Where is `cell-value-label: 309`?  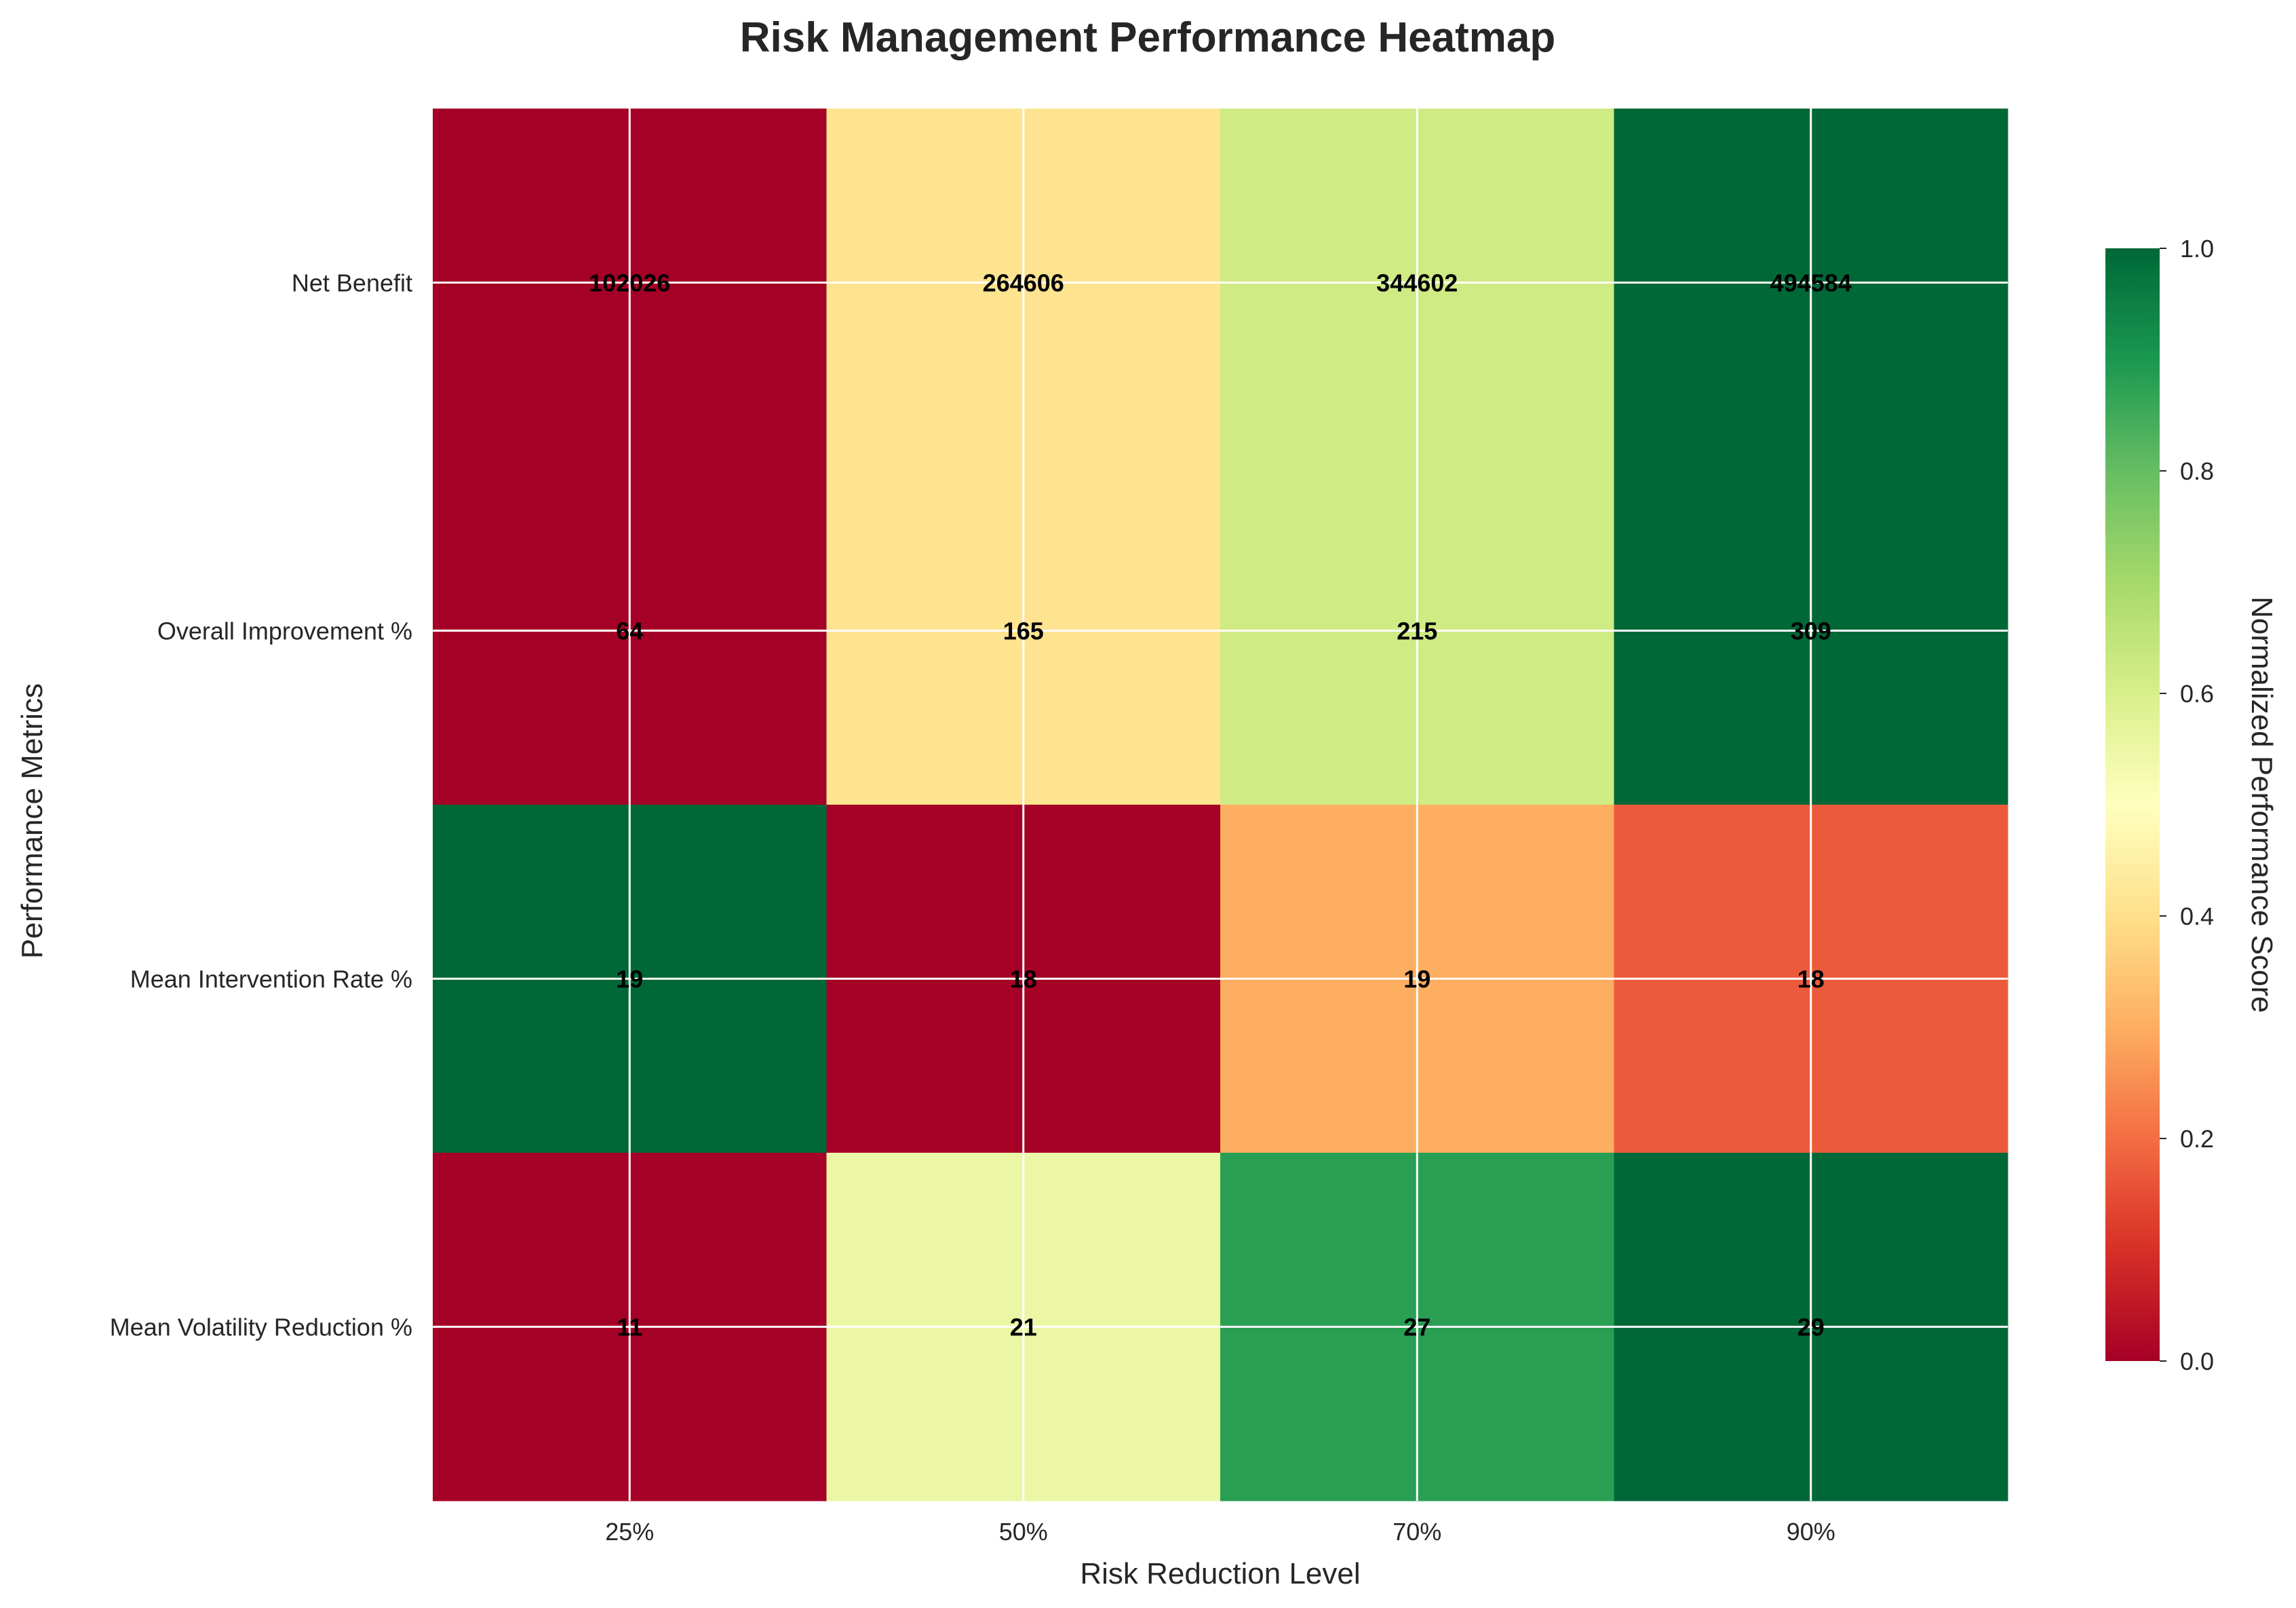 cell-value-label: 309 is located at coordinates (1811, 631).